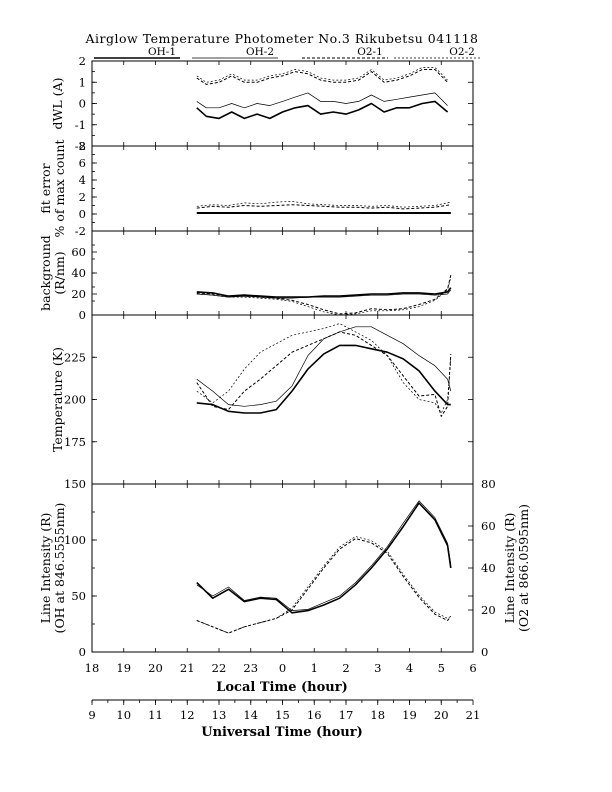 The image size is (612, 792). Describe the element at coordinates (82, 163) in the screenshot. I see `y-tick-label: 6` at that location.